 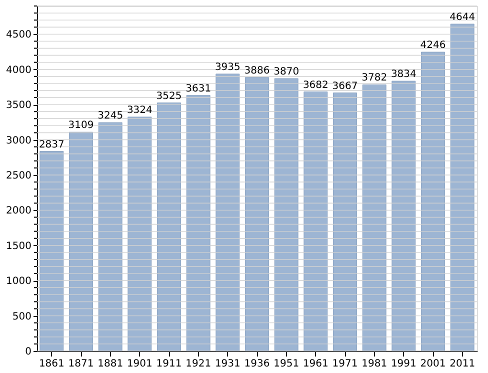 What do you see at coordinates (375, 364) in the screenshot?
I see `x-tick-label: 1981` at bounding box center [375, 364].